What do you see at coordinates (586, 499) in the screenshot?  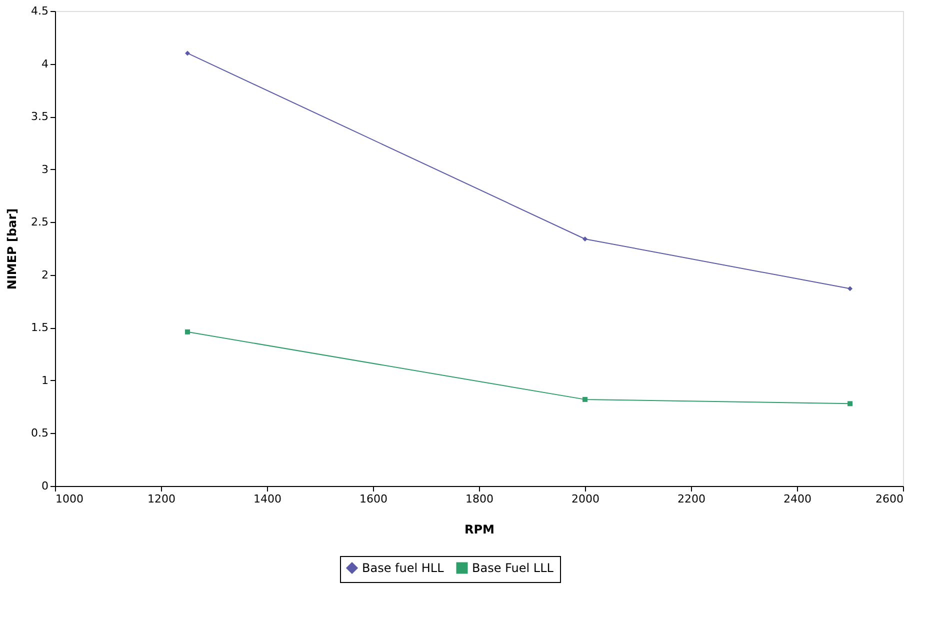 I see `x-tick-label: 2000` at bounding box center [586, 499].